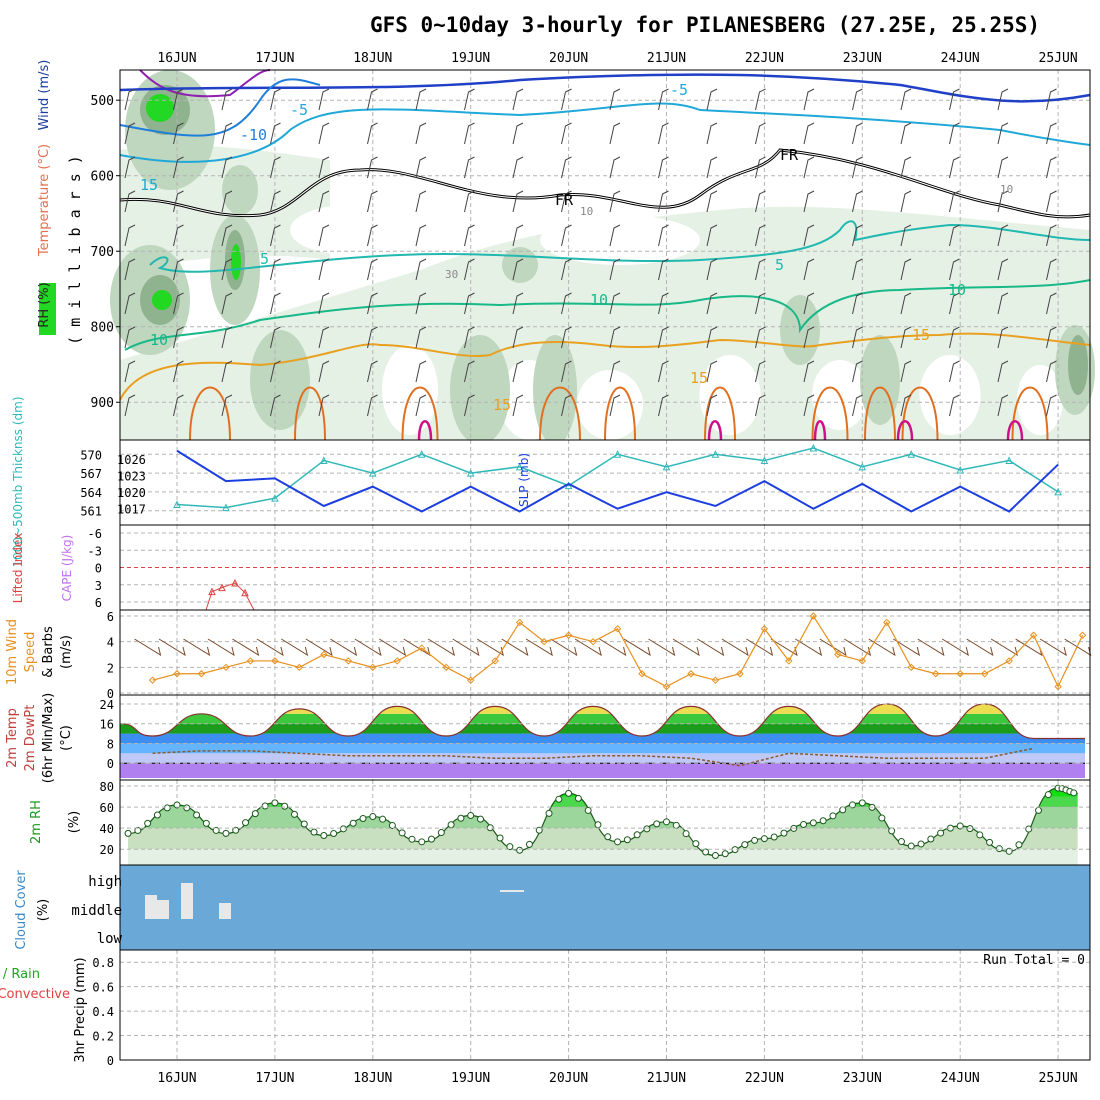 The width and height of the screenshot is (1100, 1100). Describe the element at coordinates (1040, 400) in the screenshot. I see `rh-dry-pocket` at that location.